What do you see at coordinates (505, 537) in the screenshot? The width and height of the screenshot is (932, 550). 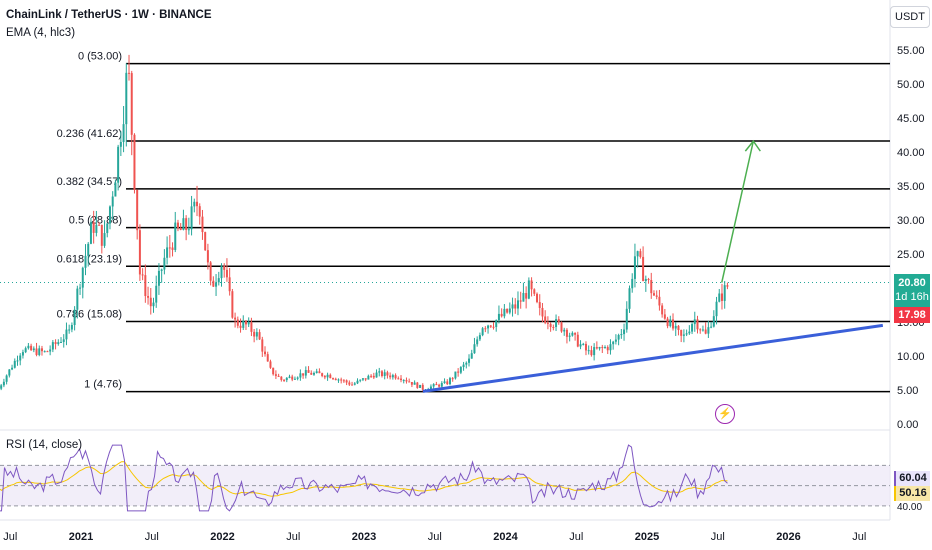 I see `x-tick-label: 2024` at bounding box center [505, 537].